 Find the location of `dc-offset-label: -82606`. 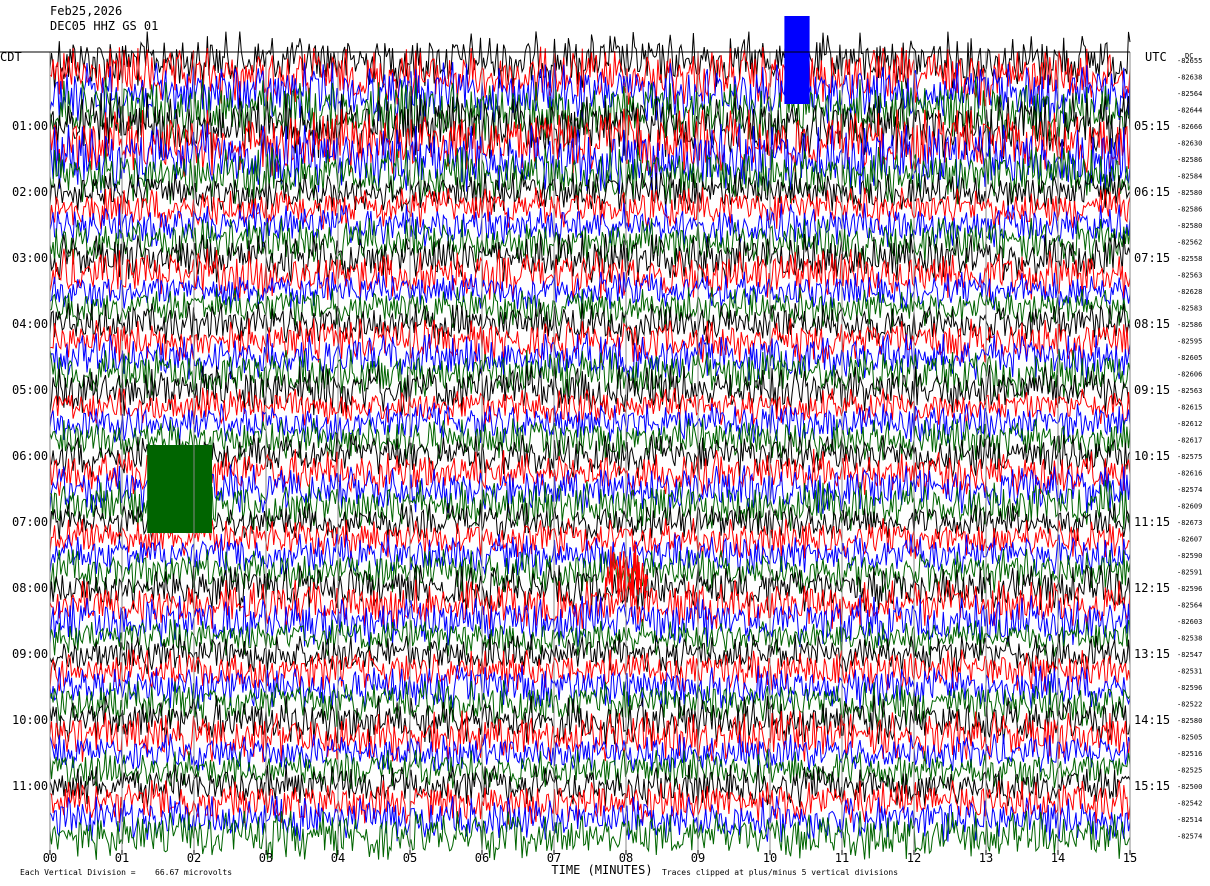

dc-offset-label: -82606 is located at coordinates (1189, 375).